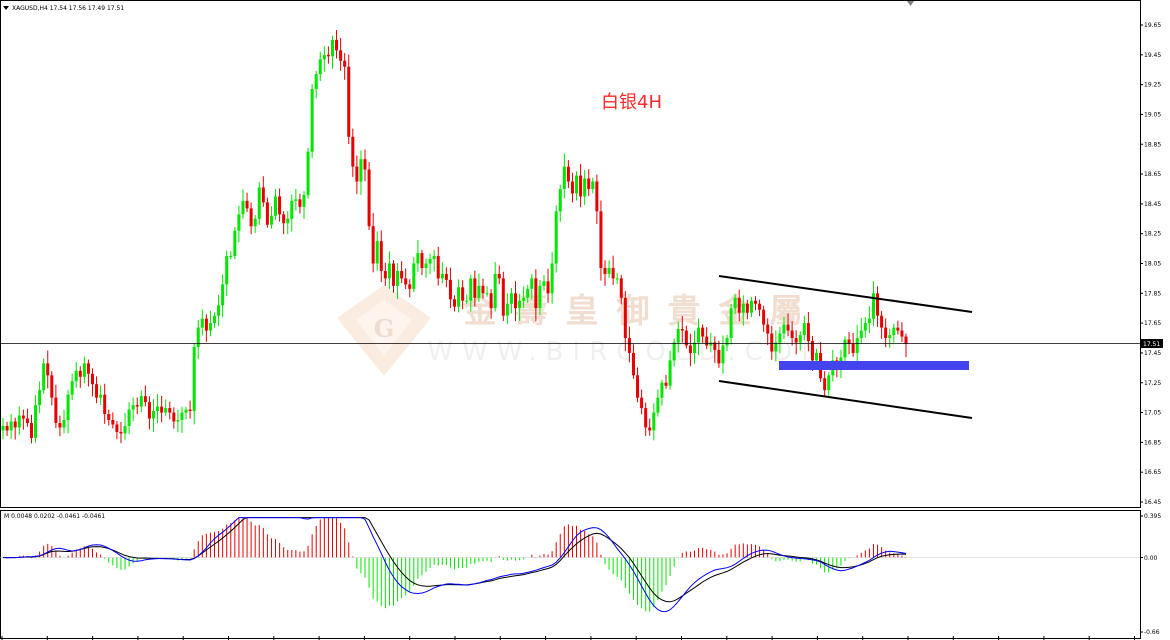  Describe the element at coordinates (845, 399) in the screenshot. I see `channel-lower-line` at that location.